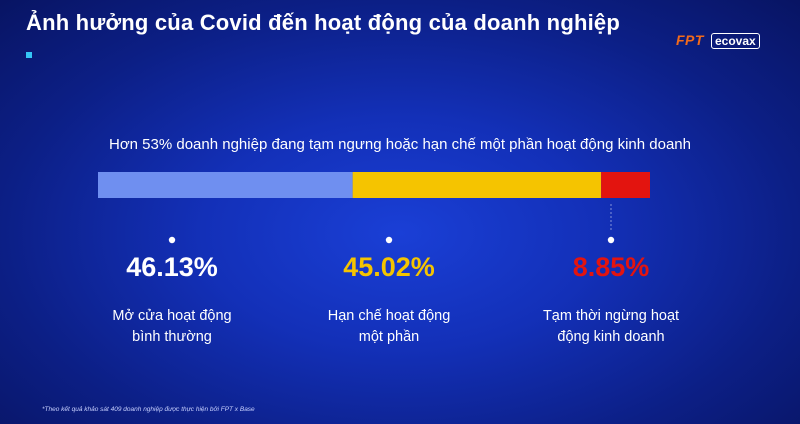 This screenshot has height=424, width=800. What do you see at coordinates (389, 327) in the screenshot?
I see `category-label-2: Hạn chế hoạt động một phần` at bounding box center [389, 327].